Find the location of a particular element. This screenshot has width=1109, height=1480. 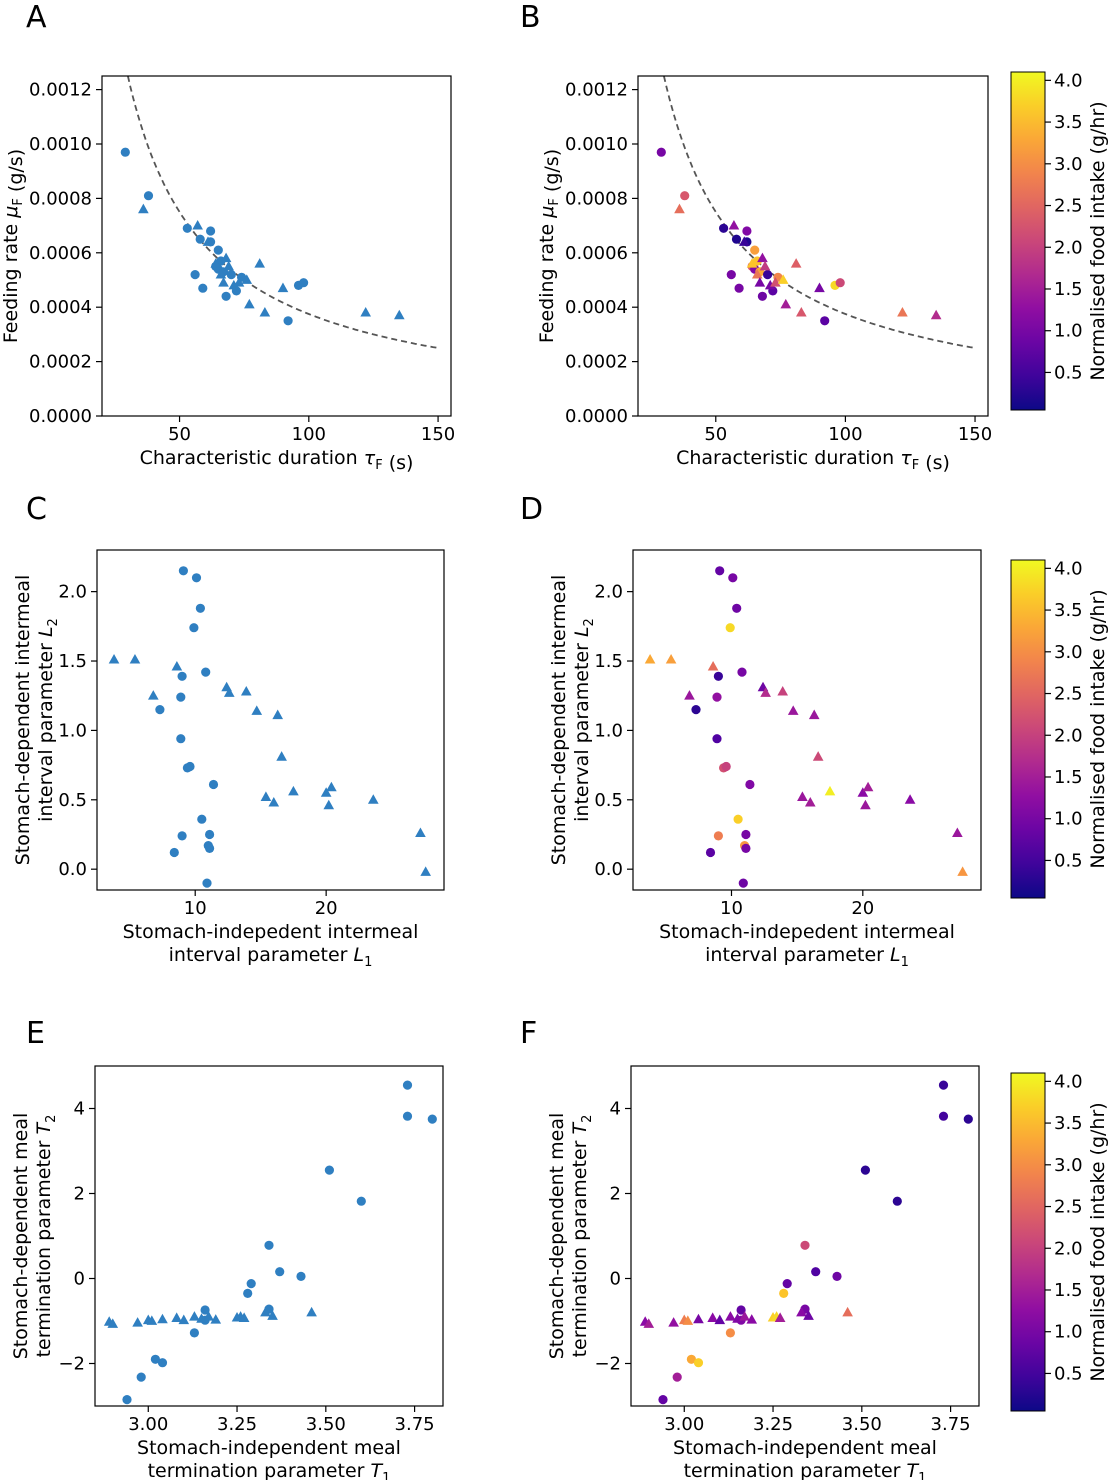

colorbar-tick-label: 3.5 is located at coordinates (1068, 610).